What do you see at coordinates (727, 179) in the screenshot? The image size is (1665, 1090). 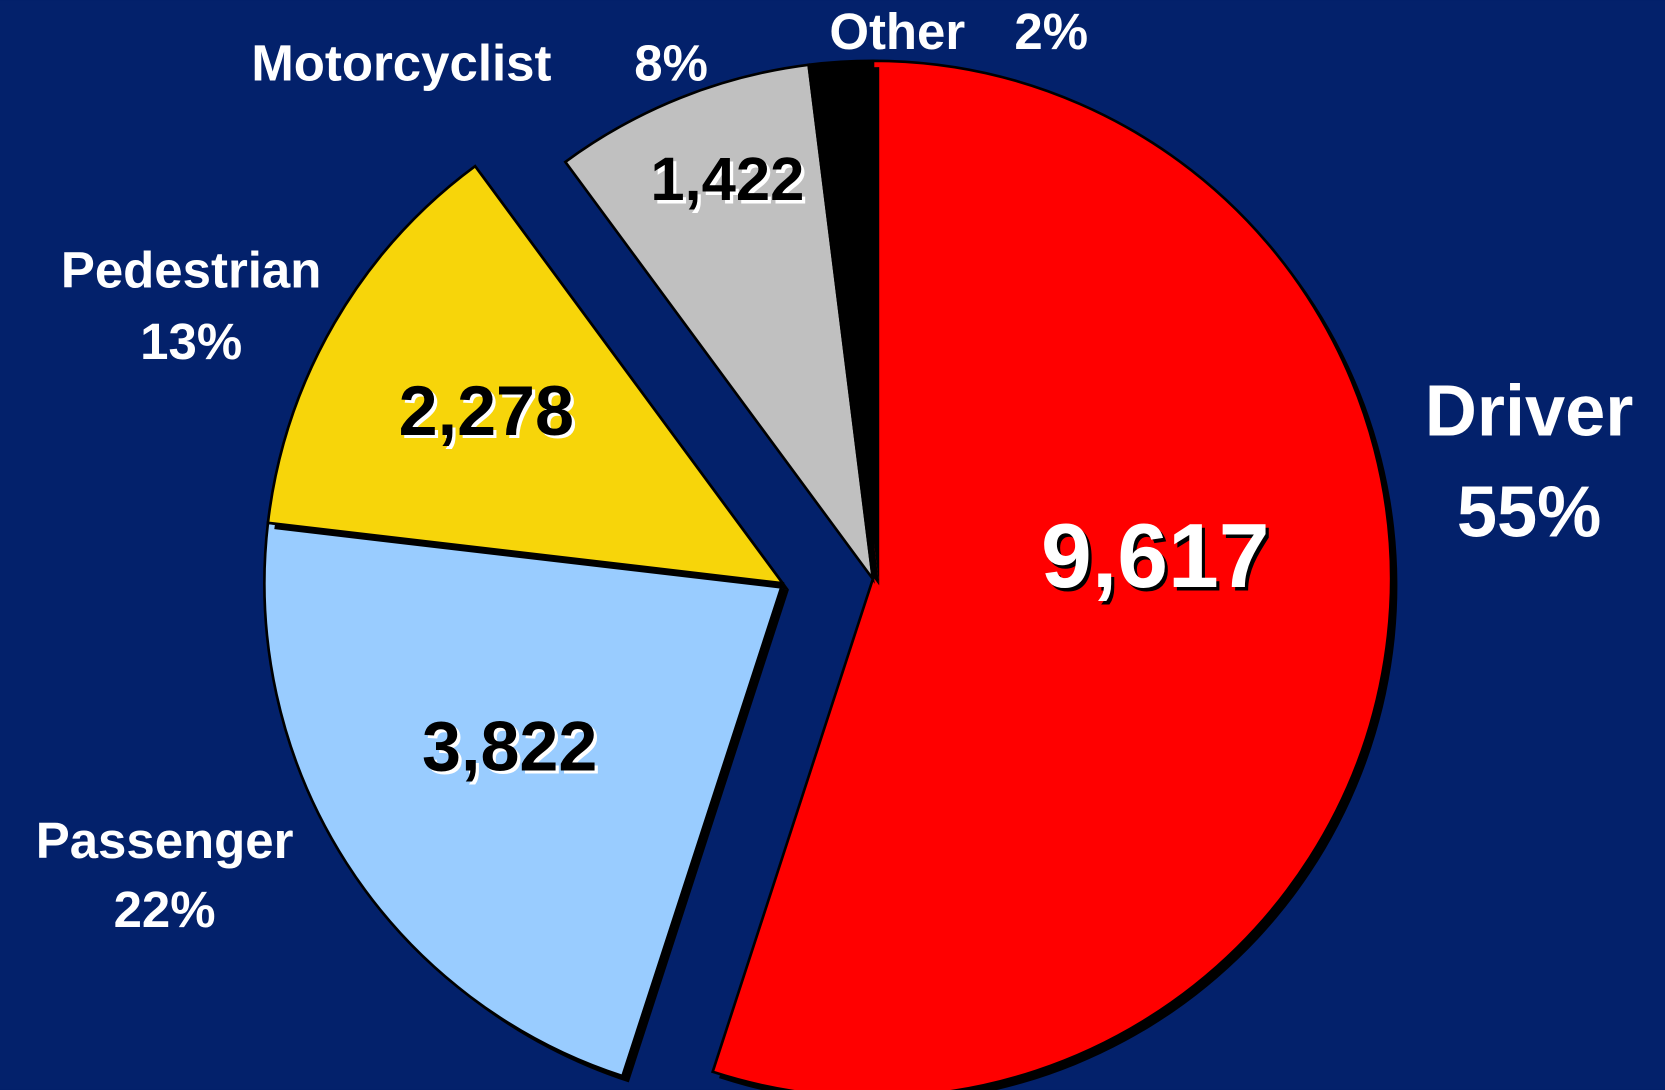 I see `value-label: 1,422` at bounding box center [727, 179].